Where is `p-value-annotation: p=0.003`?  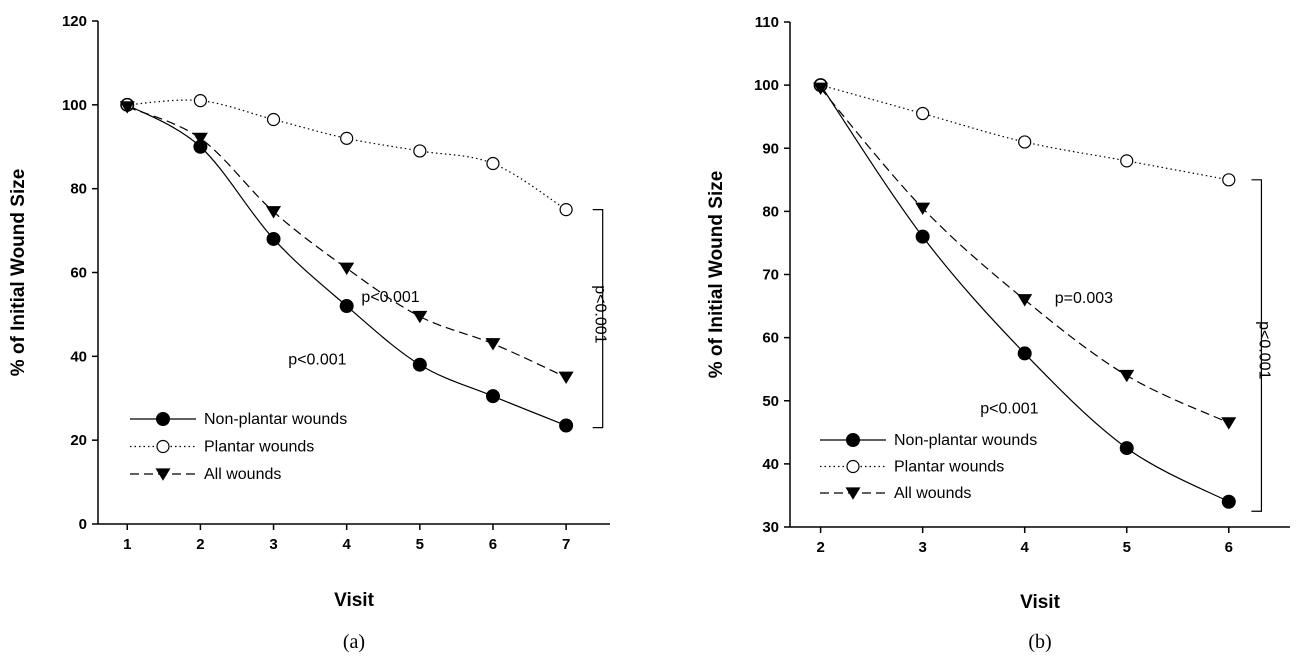
p-value-annotation: p=0.003 is located at coordinates (1084, 298).